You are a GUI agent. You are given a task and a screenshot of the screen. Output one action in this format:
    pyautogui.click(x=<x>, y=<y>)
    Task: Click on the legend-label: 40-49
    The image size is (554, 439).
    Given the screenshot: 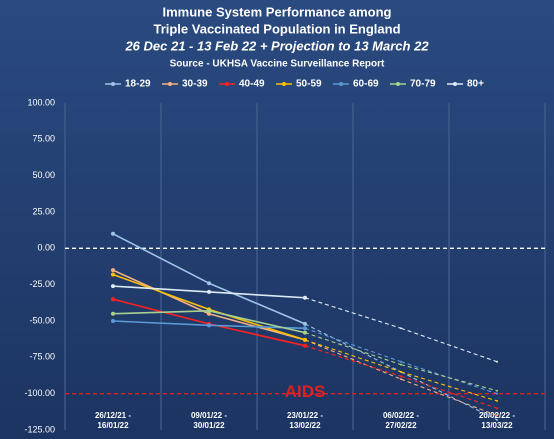 What is the action you would take?
    pyautogui.click(x=252, y=84)
    